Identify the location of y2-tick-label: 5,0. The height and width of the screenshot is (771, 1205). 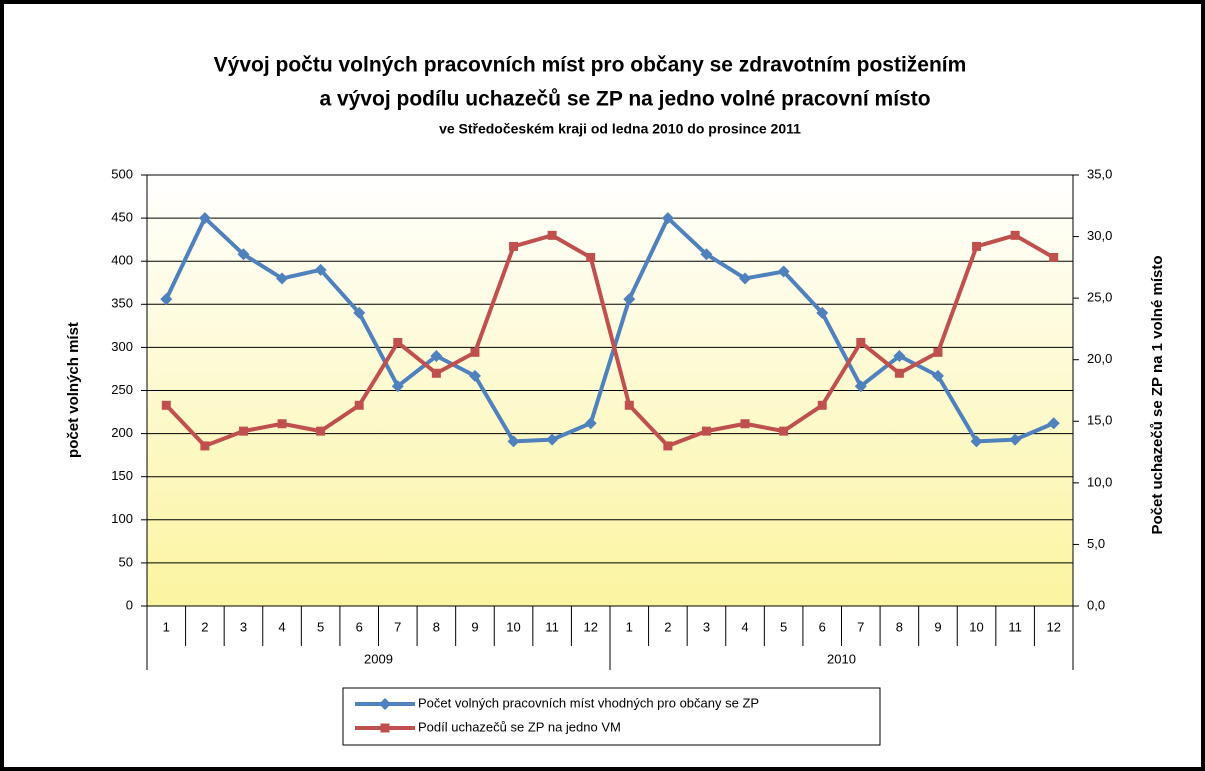
(1096, 543).